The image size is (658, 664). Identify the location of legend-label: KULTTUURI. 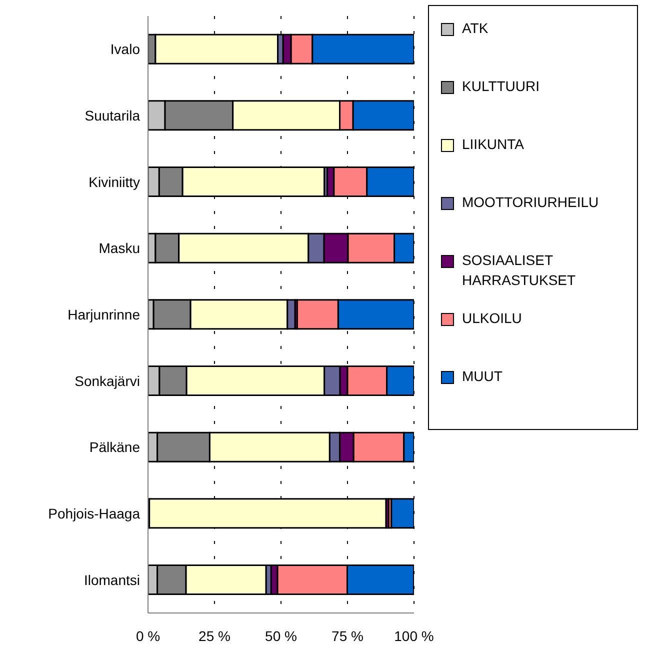
(501, 86).